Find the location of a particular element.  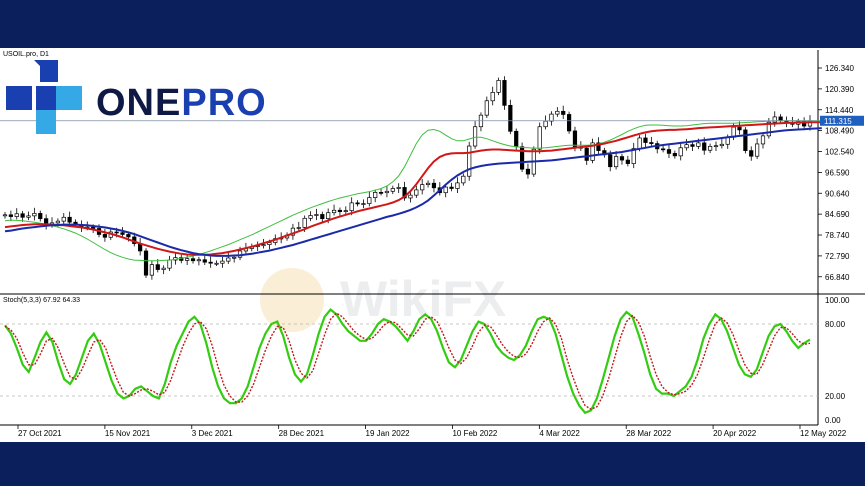

price-tick-label: 84.690 is located at coordinates (837, 214).